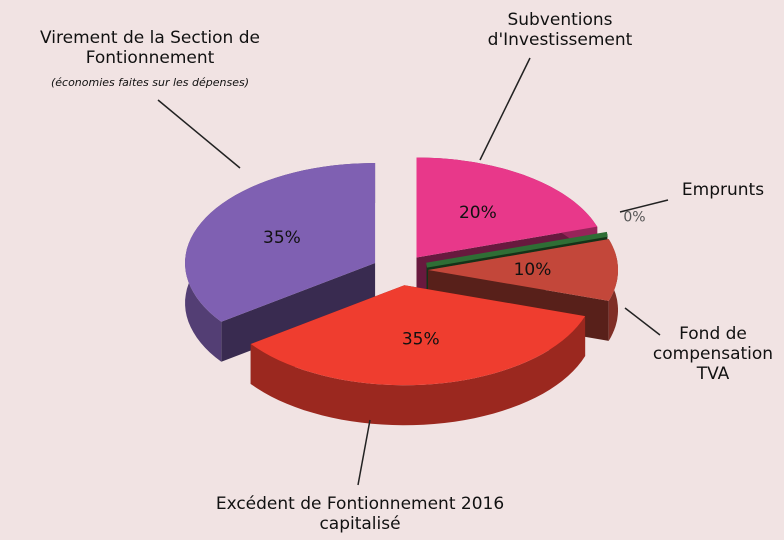 This screenshot has width=784, height=540. I want to click on slice-label: Emprunts, so click(723, 190).